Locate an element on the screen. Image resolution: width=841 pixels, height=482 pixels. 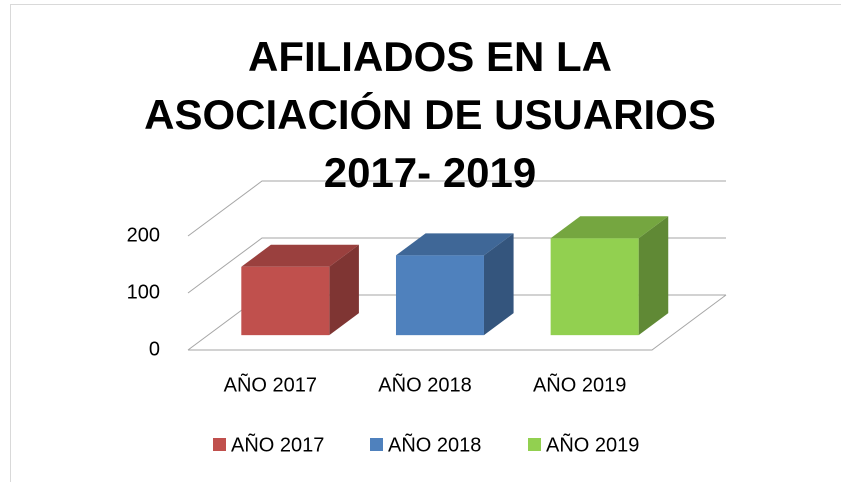
x-tick-label: AÑO 2017 is located at coordinates (270, 384).